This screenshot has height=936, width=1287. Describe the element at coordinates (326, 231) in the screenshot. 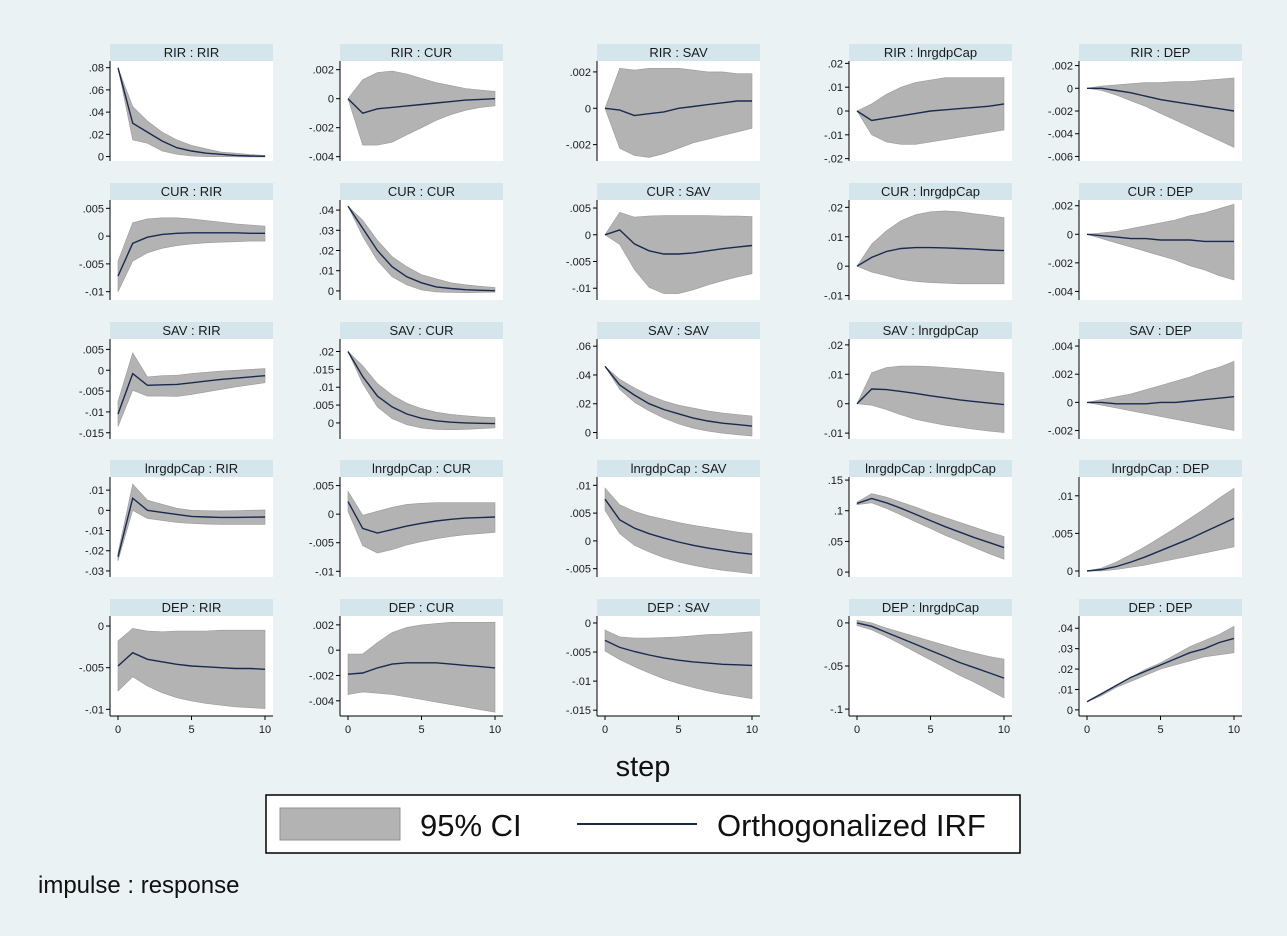

I see `y-tick-label: .03` at that location.